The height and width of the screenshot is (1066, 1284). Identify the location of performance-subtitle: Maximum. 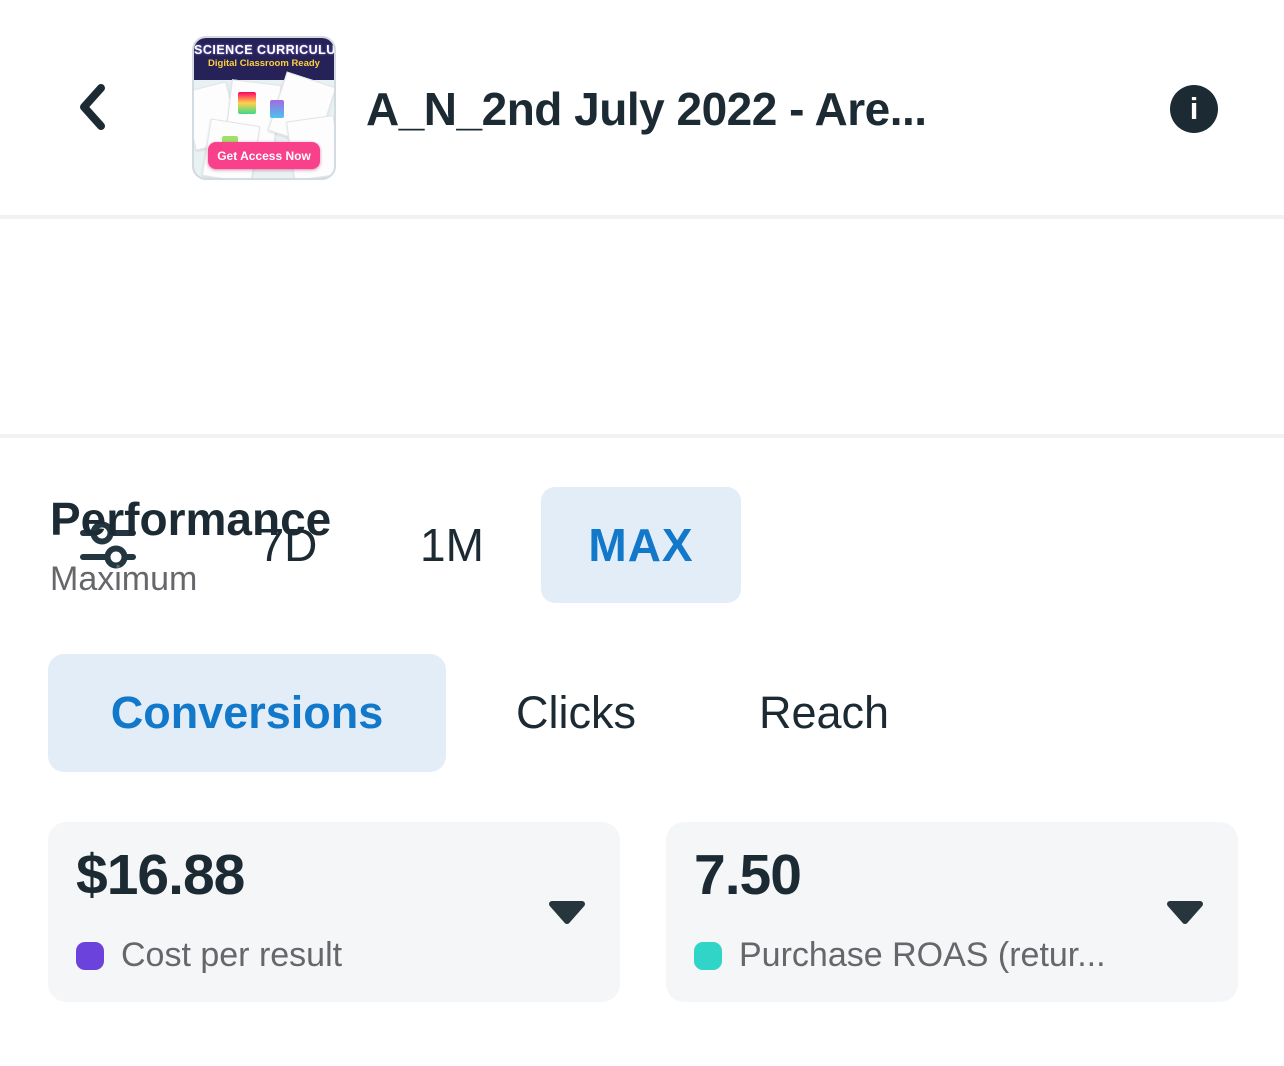
(124, 579).